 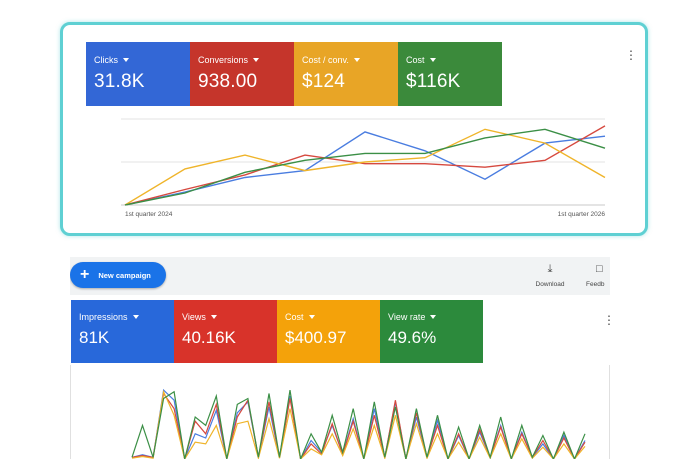 I want to click on series-line-conversions, so click(x=365, y=165).